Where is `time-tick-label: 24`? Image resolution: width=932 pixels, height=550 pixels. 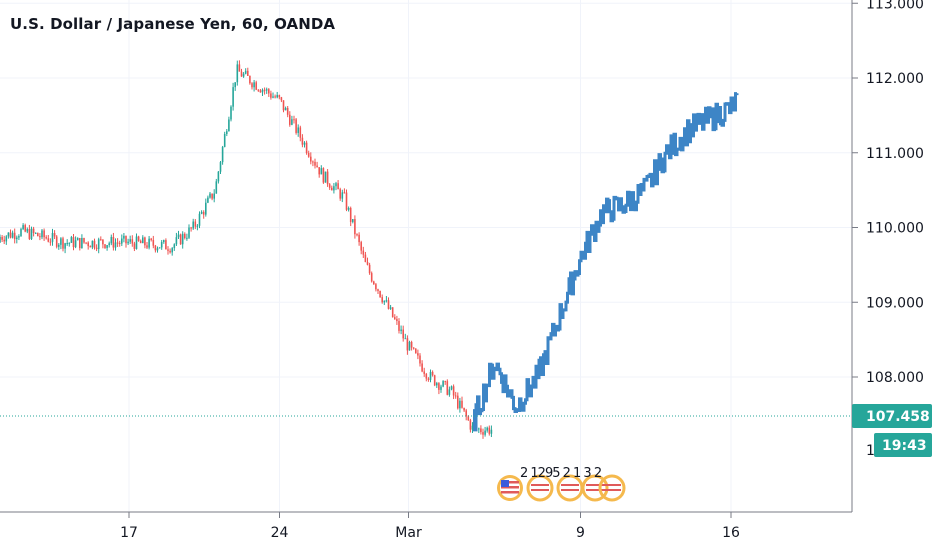 time-tick-label: 24 is located at coordinates (280, 533).